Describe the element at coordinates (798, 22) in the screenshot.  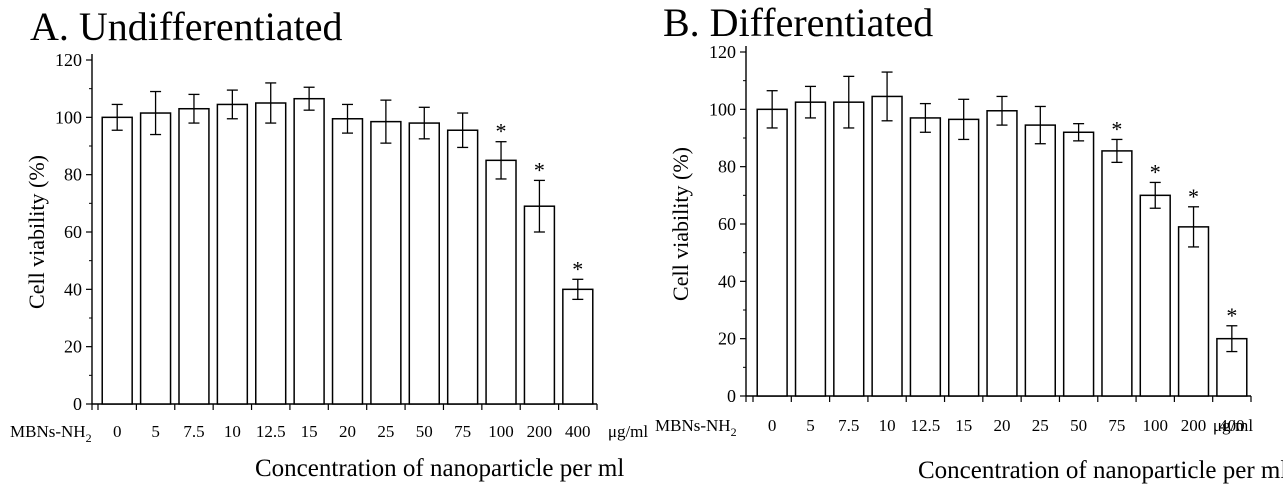
I see `chart-title: B. Differentiated` at that location.